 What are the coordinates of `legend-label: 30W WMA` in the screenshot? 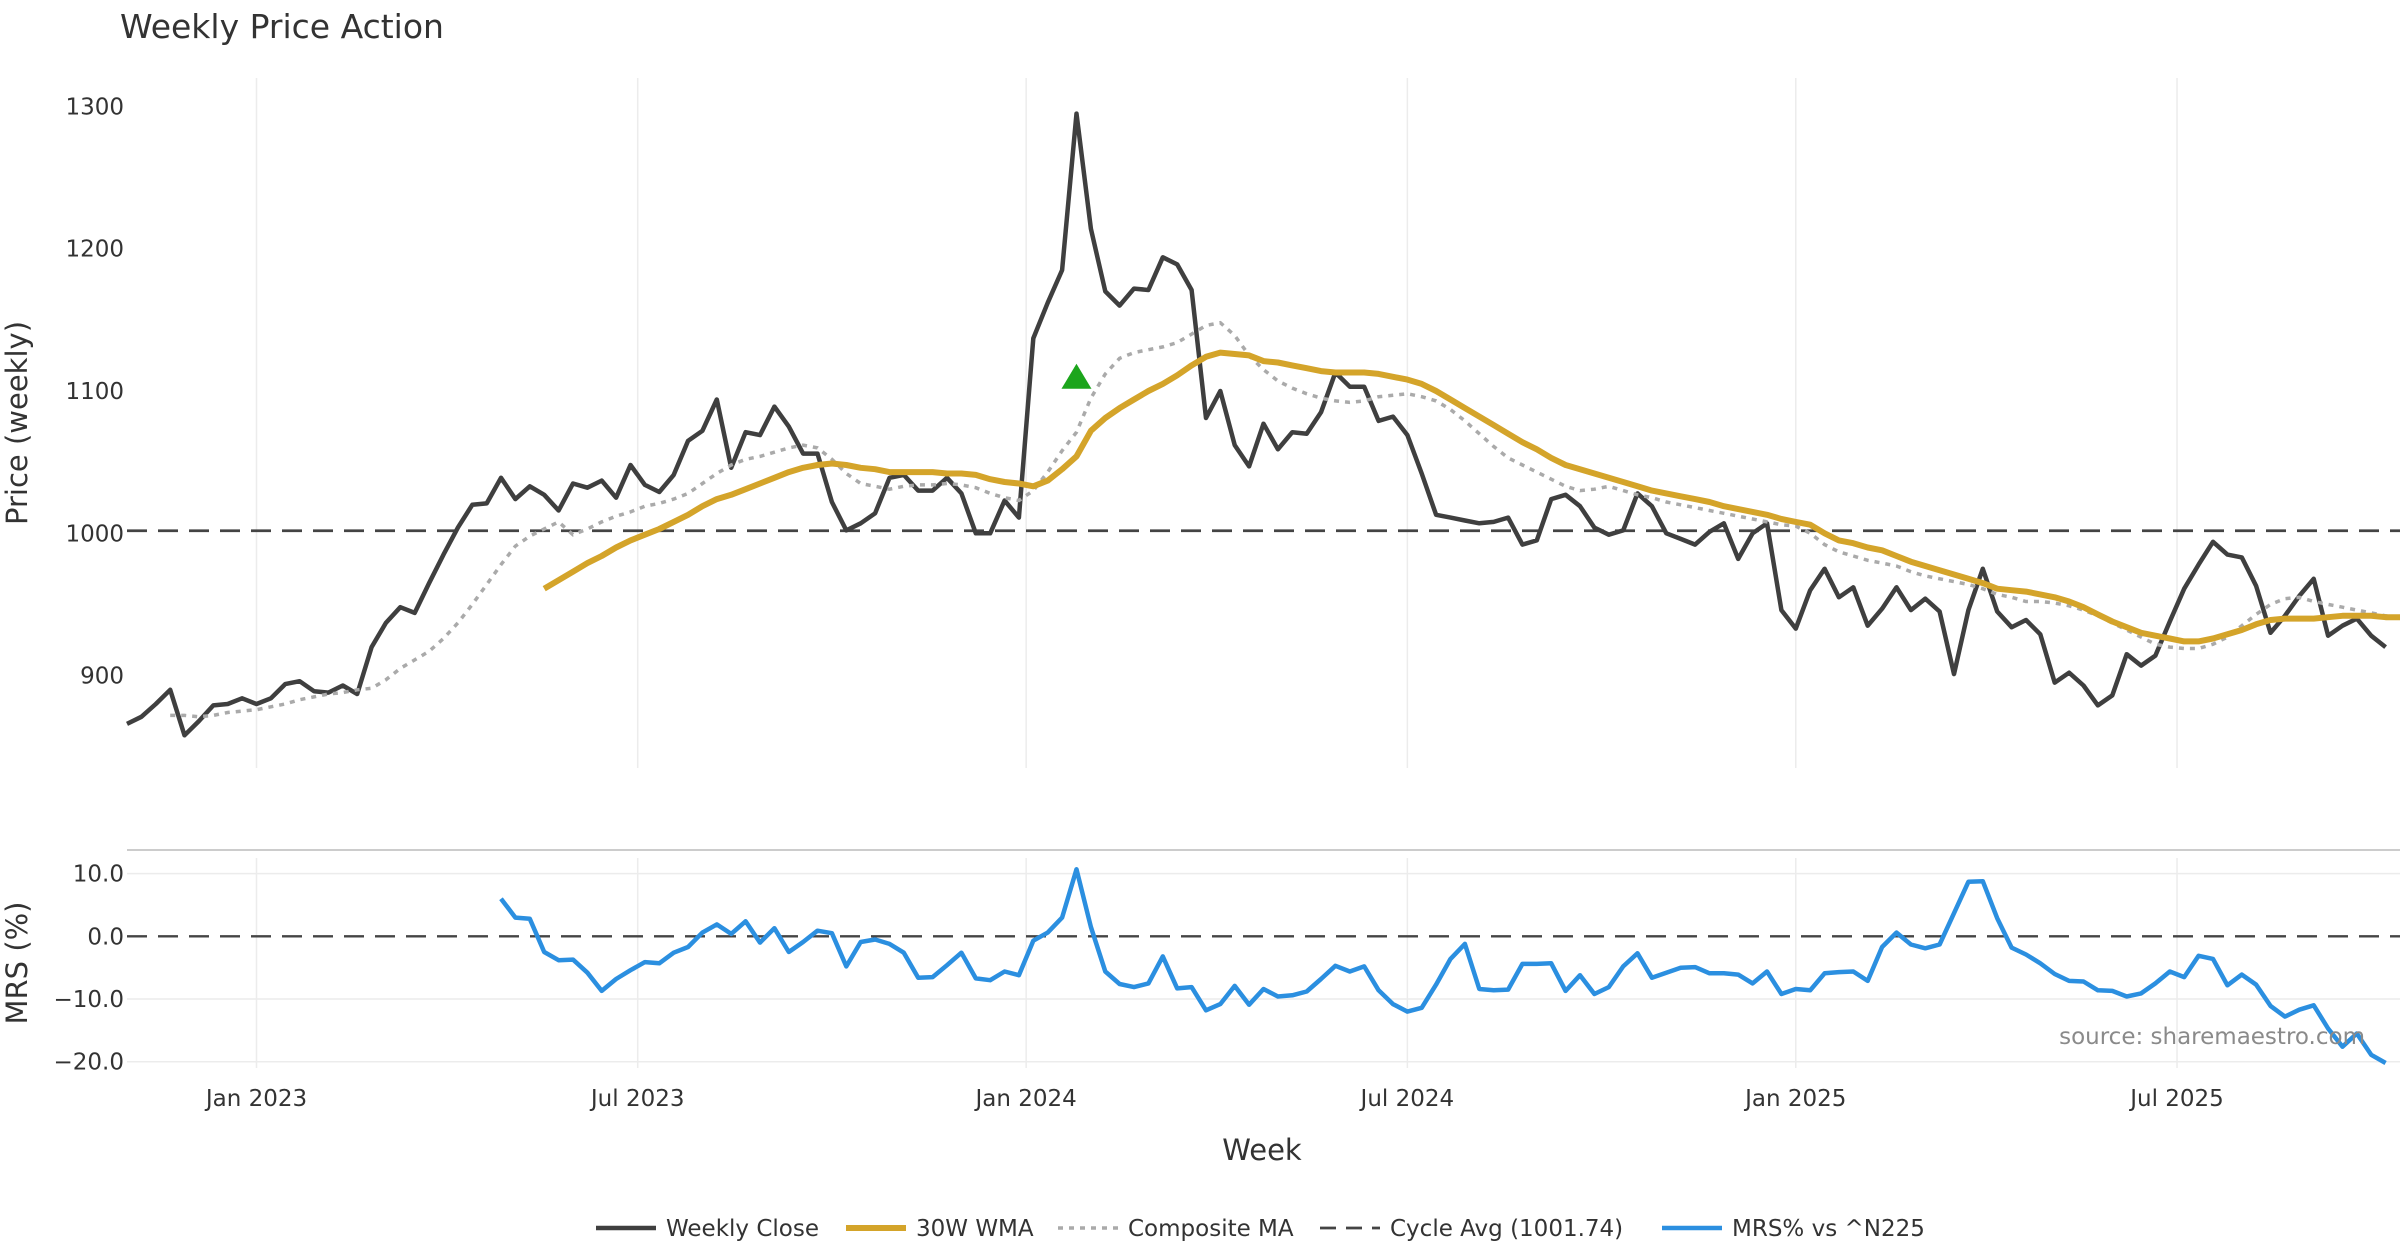 It's located at (975, 1229).